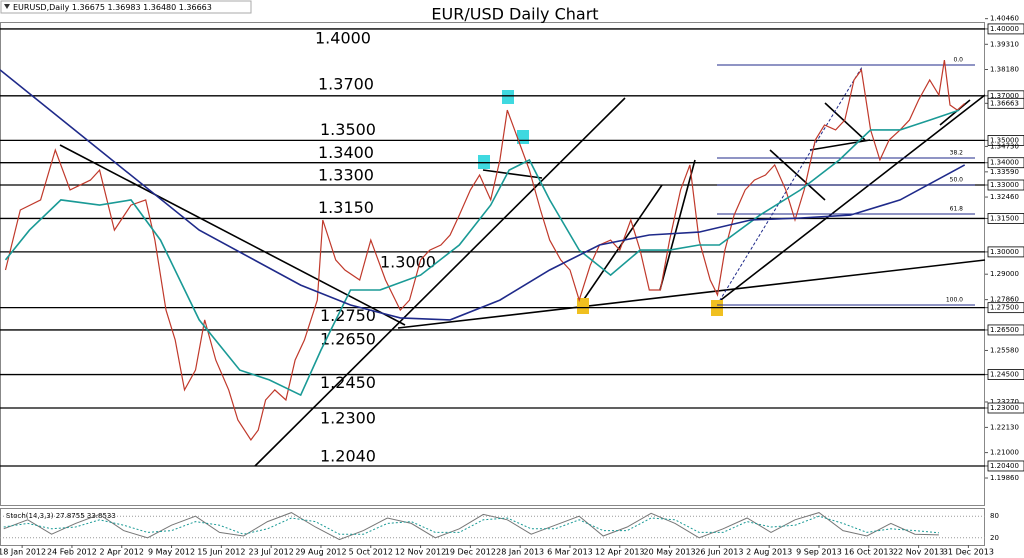  I want to click on x-tick-label: 29 Aug 2012, so click(320, 552).